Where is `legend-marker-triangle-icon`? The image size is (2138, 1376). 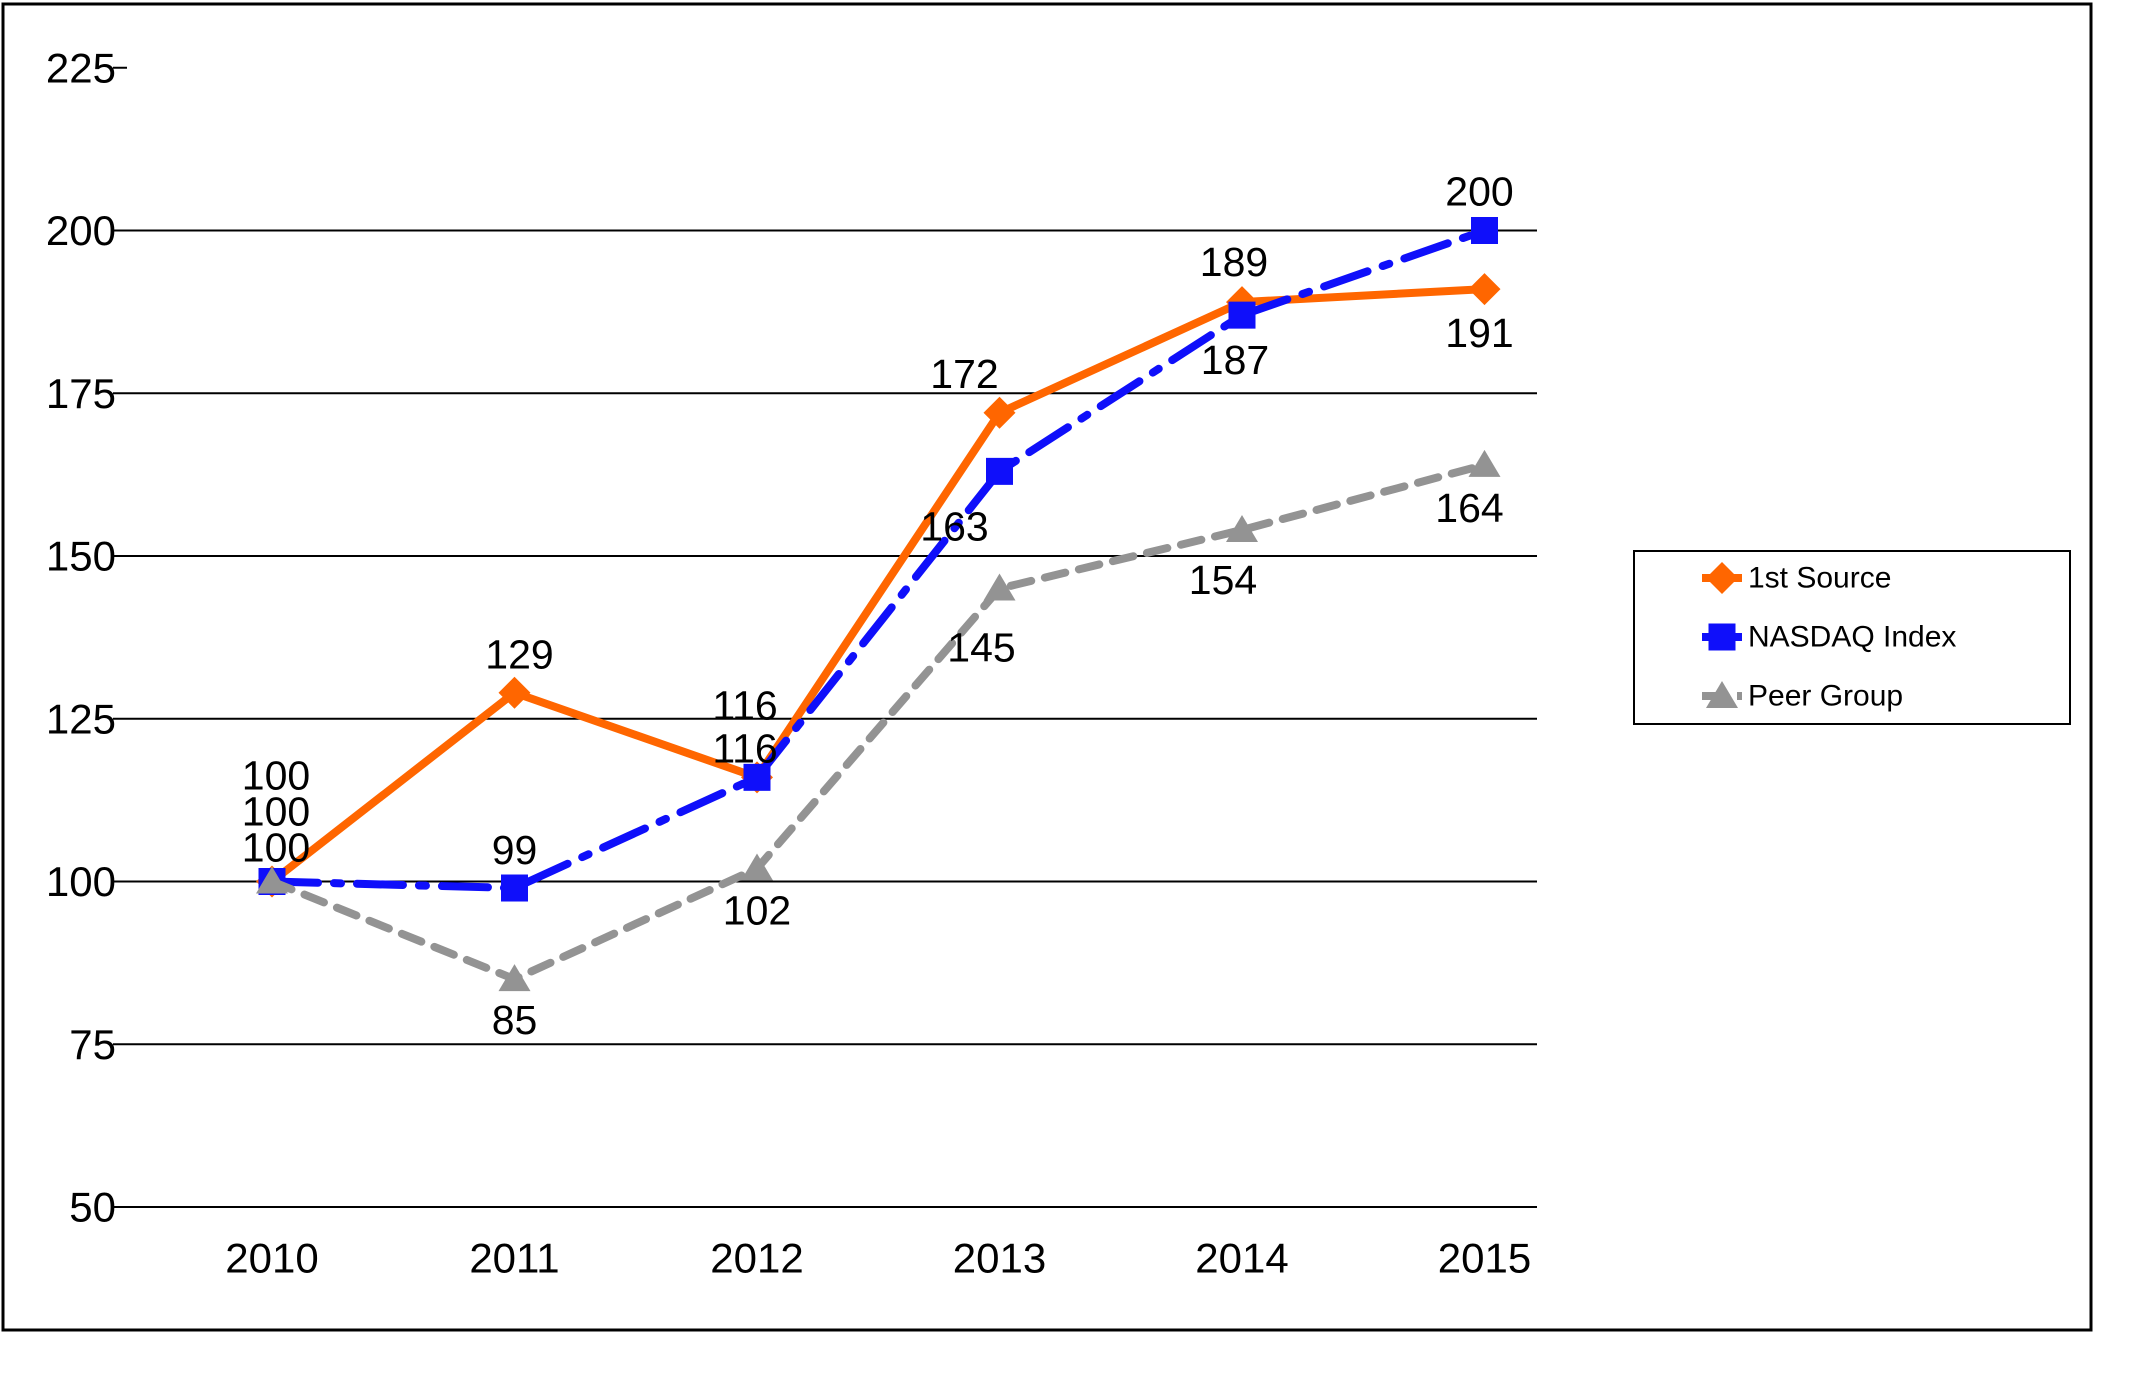 legend-marker-triangle-icon is located at coordinates (1722, 694).